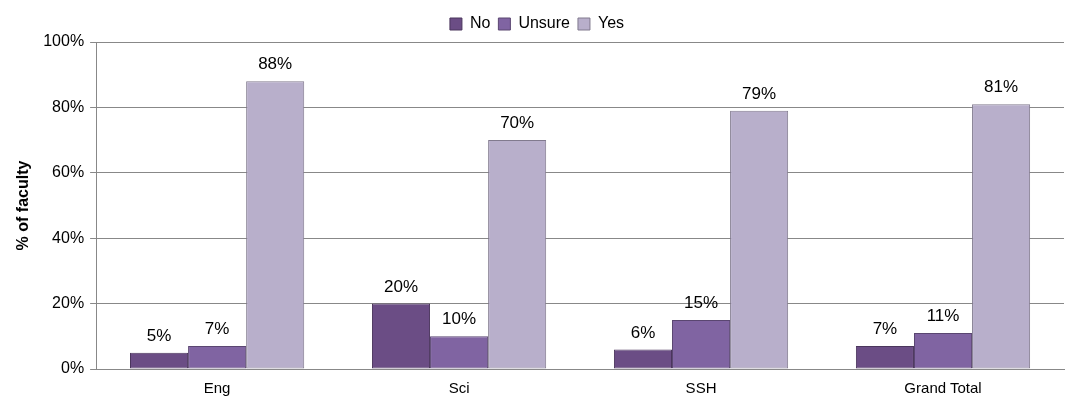 The image size is (1084, 405). Describe the element at coordinates (480, 23) in the screenshot. I see `legend-label: No` at that location.